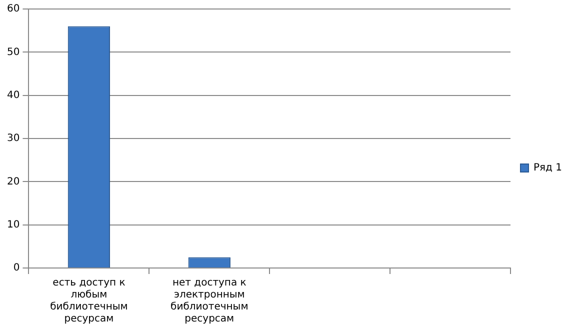  I want to click on y-tick-label: 0, so click(16, 268).